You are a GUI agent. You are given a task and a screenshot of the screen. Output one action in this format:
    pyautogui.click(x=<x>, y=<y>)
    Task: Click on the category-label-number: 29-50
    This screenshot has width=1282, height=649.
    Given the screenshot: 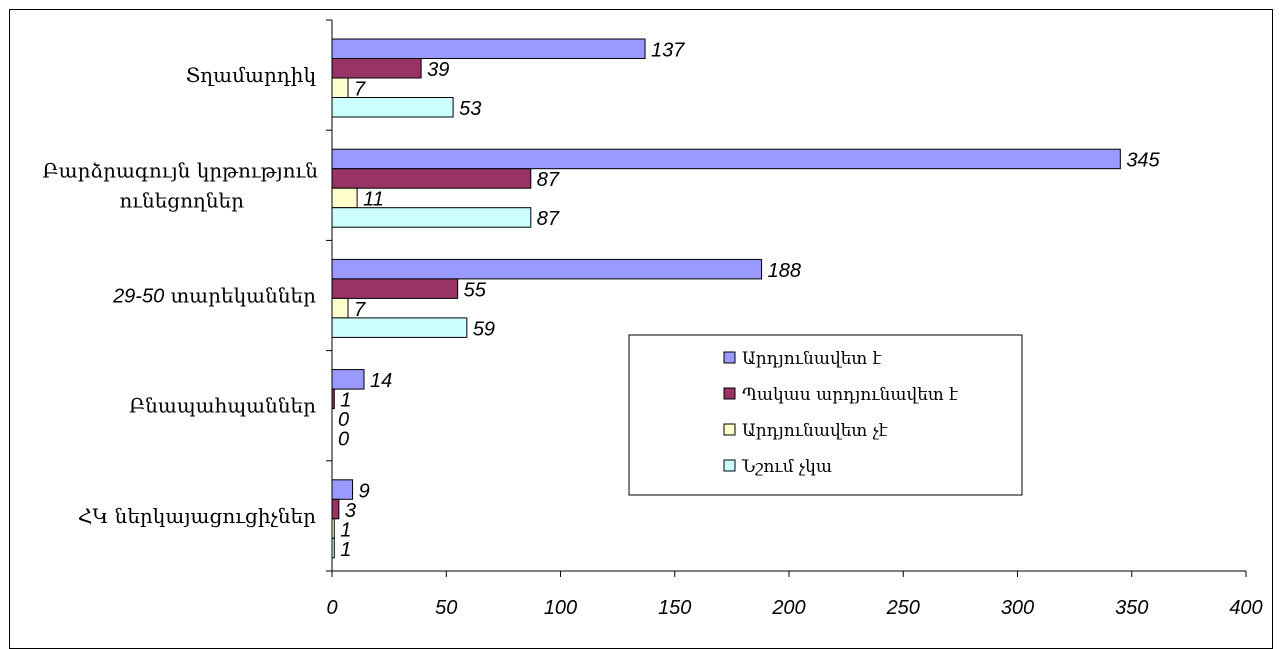 What is the action you would take?
    pyautogui.click(x=138, y=297)
    